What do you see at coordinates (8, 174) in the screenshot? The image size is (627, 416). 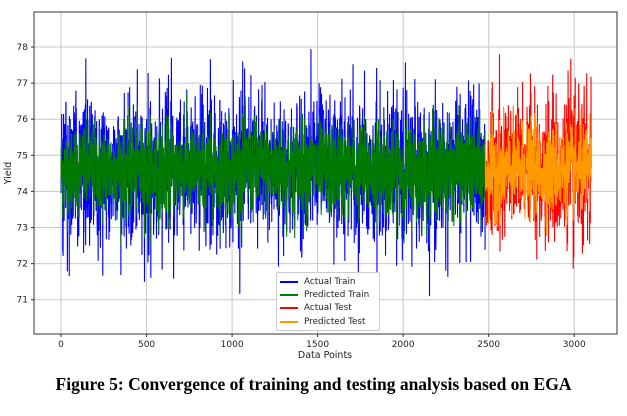 I see `y-axis-label: Yield` at bounding box center [8, 174].